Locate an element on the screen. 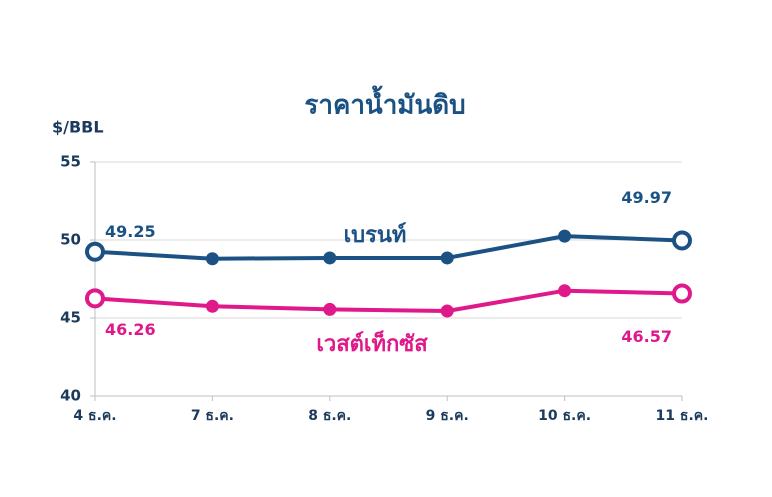 The width and height of the screenshot is (772, 497). x-tick-label: 10 ธ.ค. is located at coordinates (564, 416).